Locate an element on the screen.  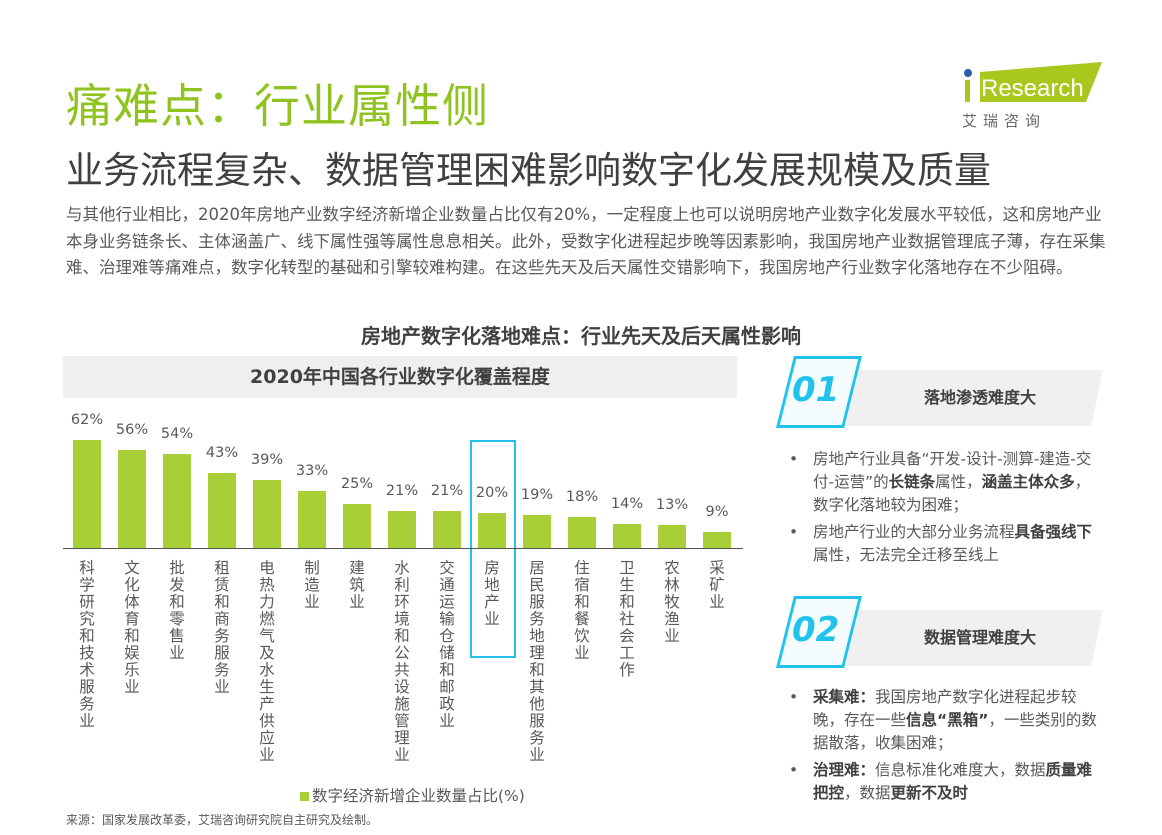
category-label: 住宿和餐饮业 is located at coordinates (582, 610).